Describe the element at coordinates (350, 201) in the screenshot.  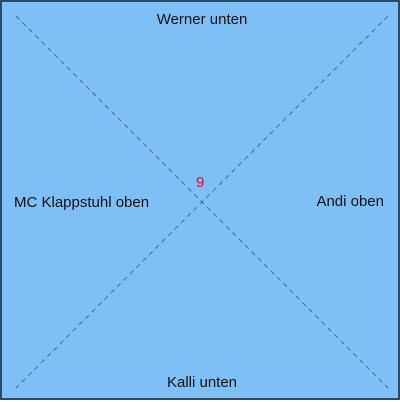
I see `player-label-right: Andi oben` at that location.